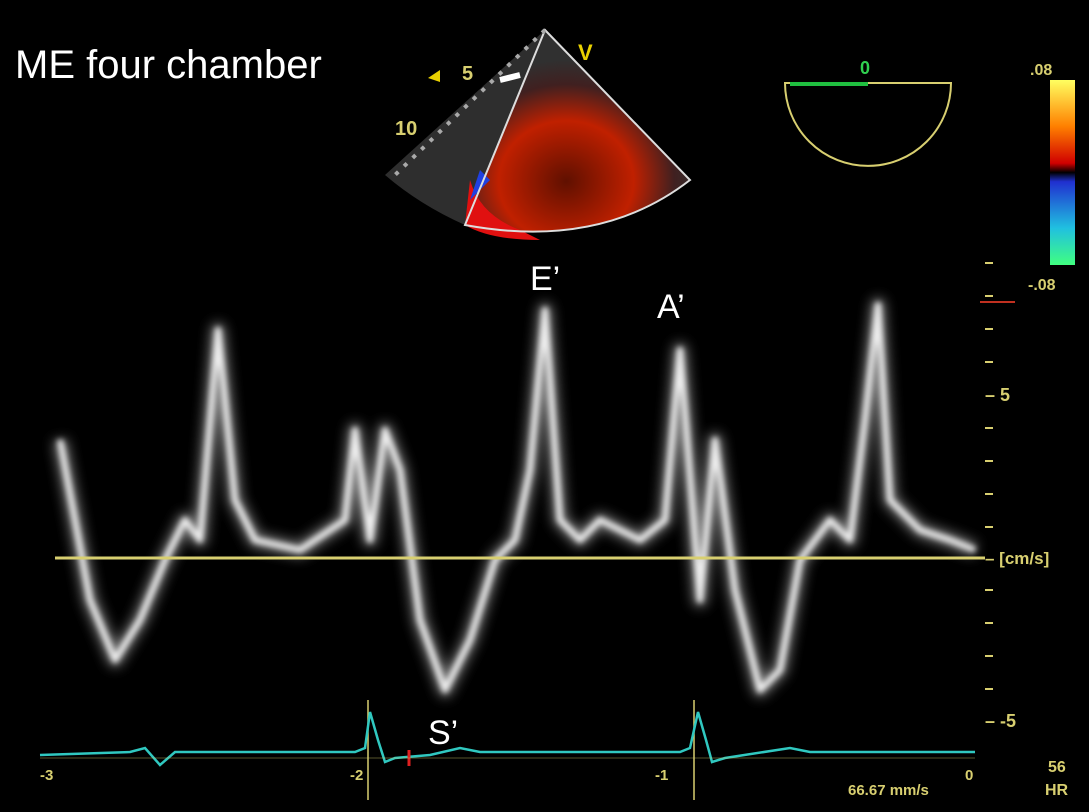 Image resolution: width=1089 pixels, height=812 pixels. Describe the element at coordinates (406, 129) in the screenshot. I see `depth-label: 10` at that location.